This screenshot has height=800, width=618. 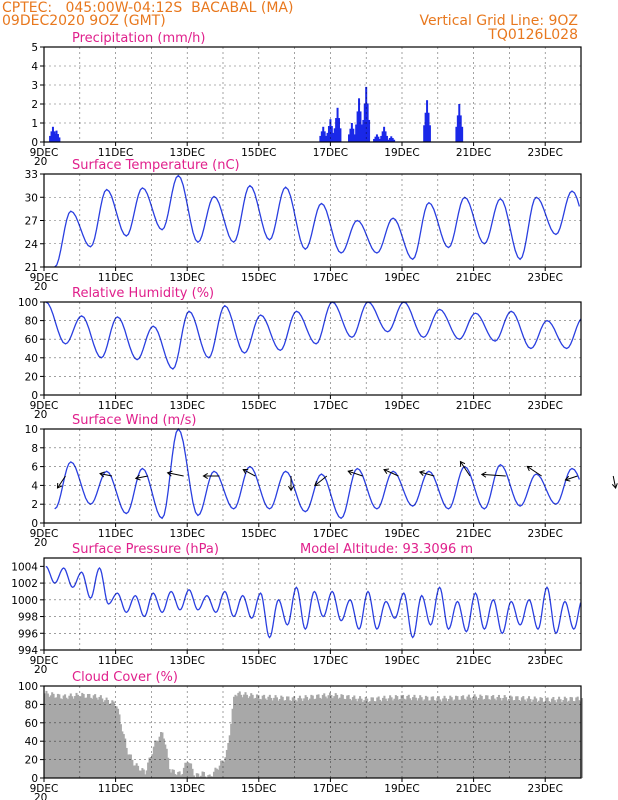 I want to click on header-location: CPTEC: 045:00W-04:12S BACABAL (MA), so click(x=148, y=8).